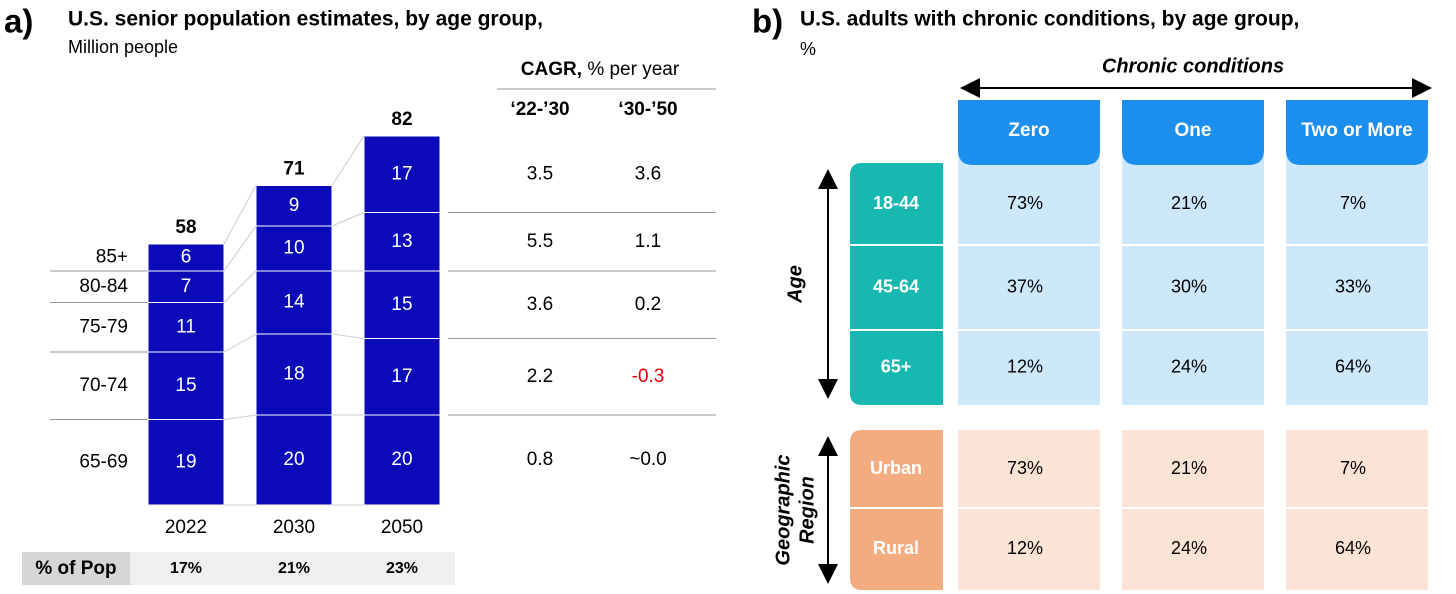 This screenshot has height=594, width=1456. I want to click on segment-label: 6, so click(186, 257).